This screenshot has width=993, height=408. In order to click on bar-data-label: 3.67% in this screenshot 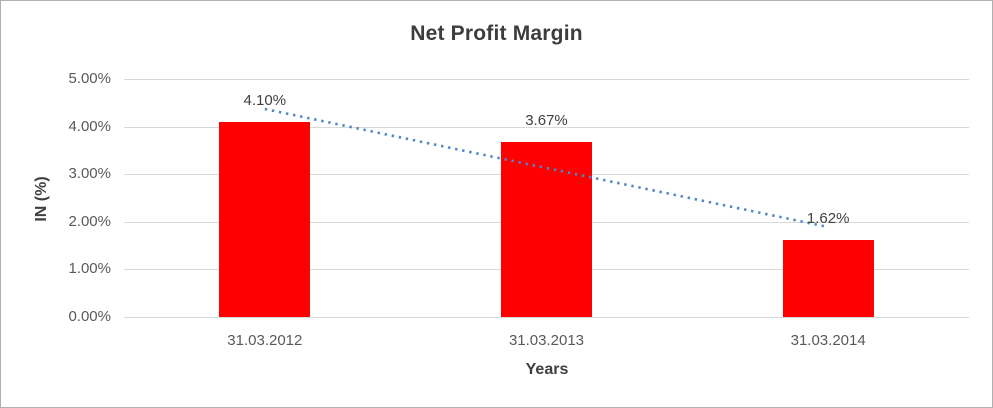, I will do `click(546, 121)`.